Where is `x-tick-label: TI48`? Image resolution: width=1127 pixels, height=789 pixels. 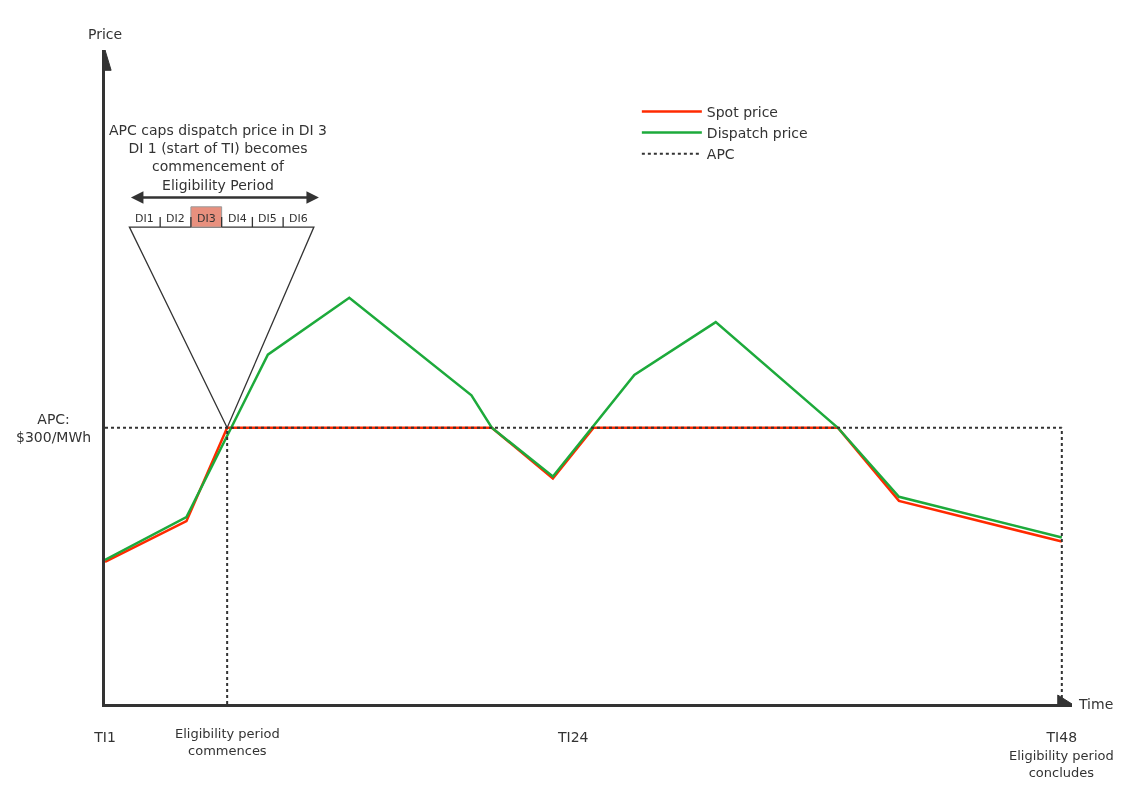
x-tick-label: TI48 is located at coordinates (1061, 736).